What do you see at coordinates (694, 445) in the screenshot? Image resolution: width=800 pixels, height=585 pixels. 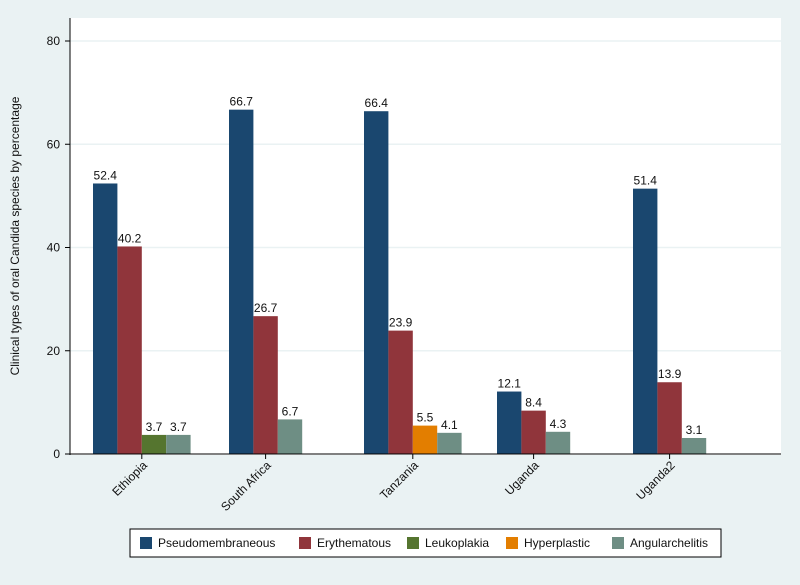 I see `bar-angularchelitis-uganda2` at bounding box center [694, 445].